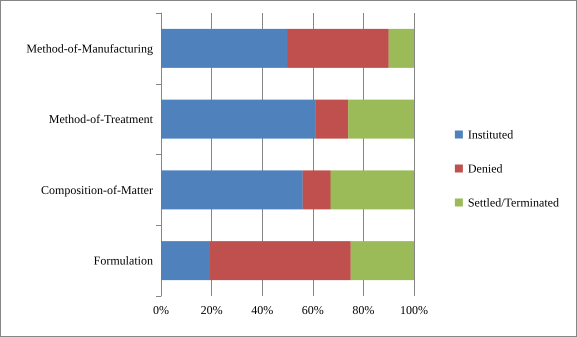 The width and height of the screenshot is (577, 337). Describe the element at coordinates (313, 310) in the screenshot. I see `x-tick-label: 60%` at that location.